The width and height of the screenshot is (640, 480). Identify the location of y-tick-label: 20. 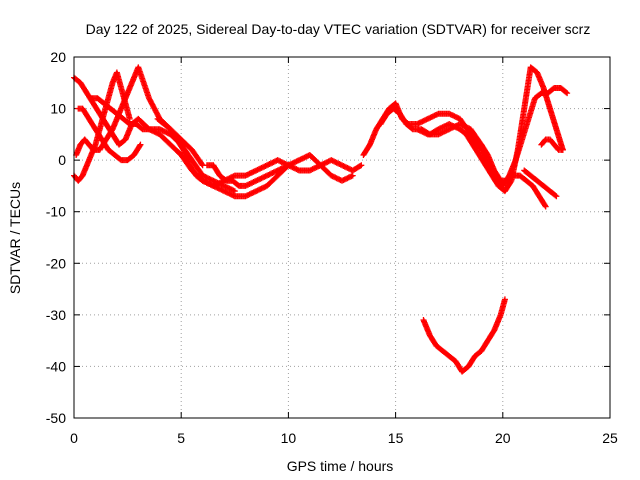
(58, 57).